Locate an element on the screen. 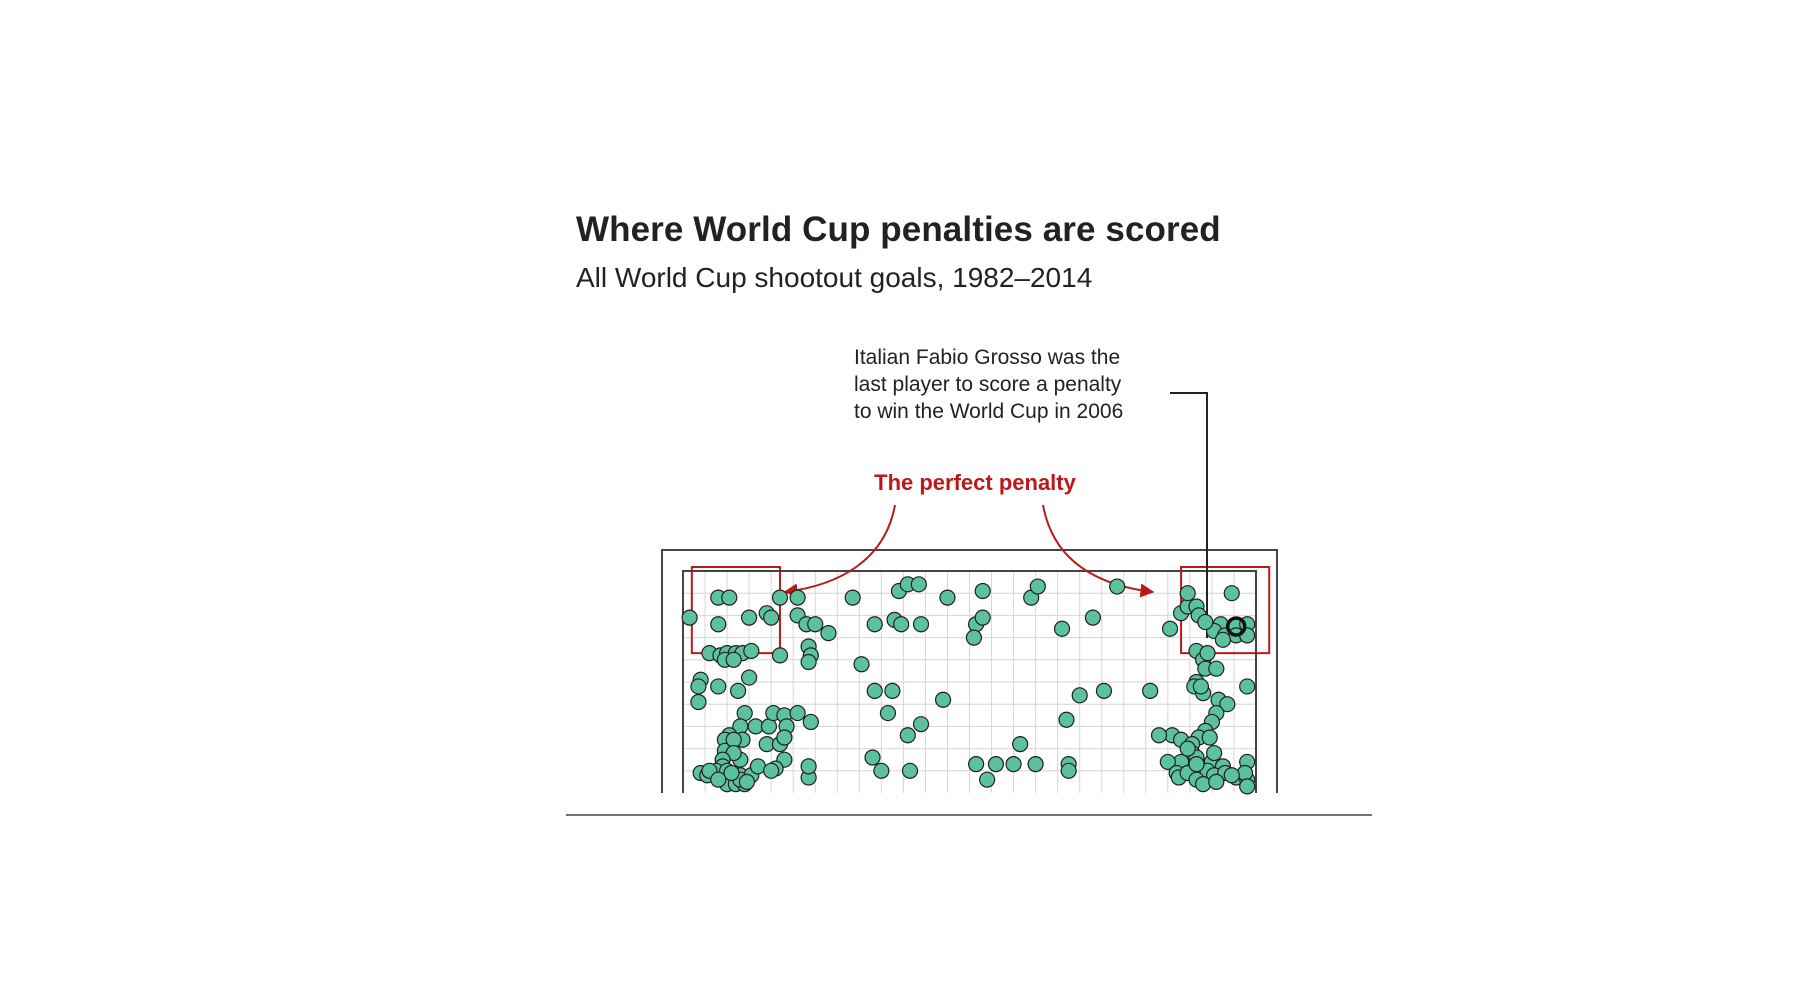 This screenshot has width=1800, height=1000. perfect-penalty-arrow-right is located at coordinates (1098, 551).